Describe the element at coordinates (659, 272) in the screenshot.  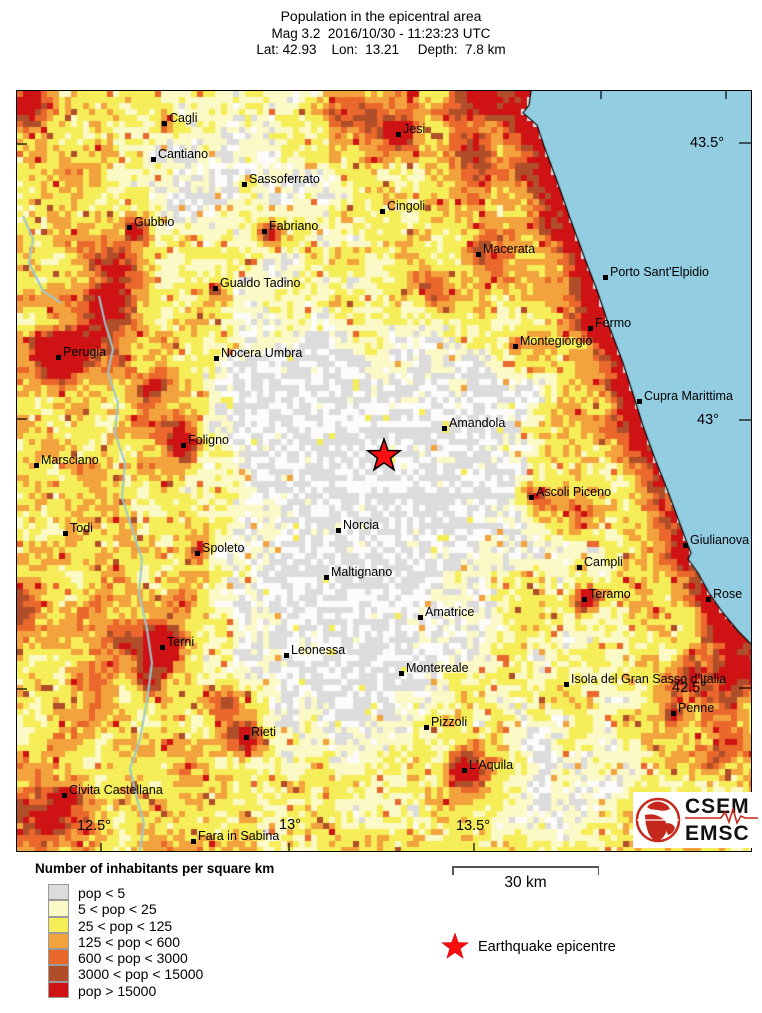
I see `city-label: Porto Sant'Elpidio` at that location.